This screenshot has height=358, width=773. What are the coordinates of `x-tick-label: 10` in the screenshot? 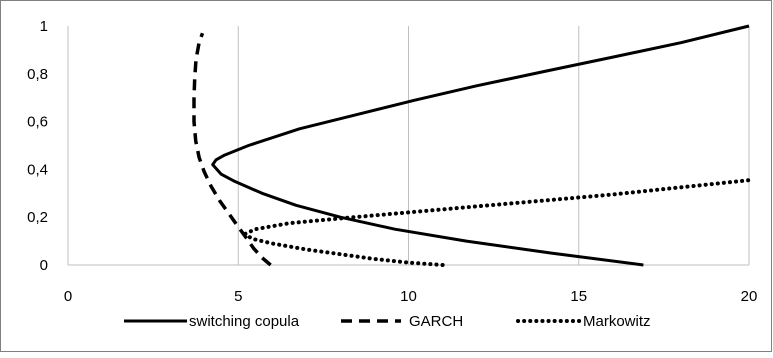 It's located at (408, 296).